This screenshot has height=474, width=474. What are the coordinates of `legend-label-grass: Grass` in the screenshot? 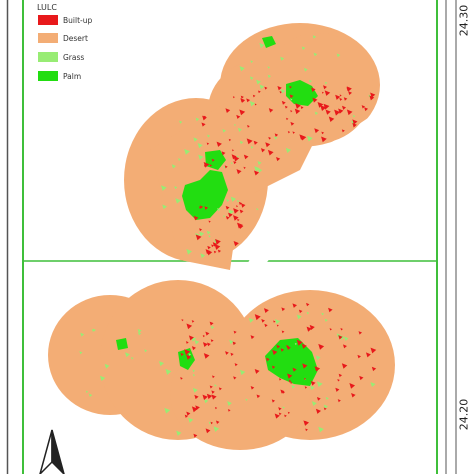 It's located at (74, 57).